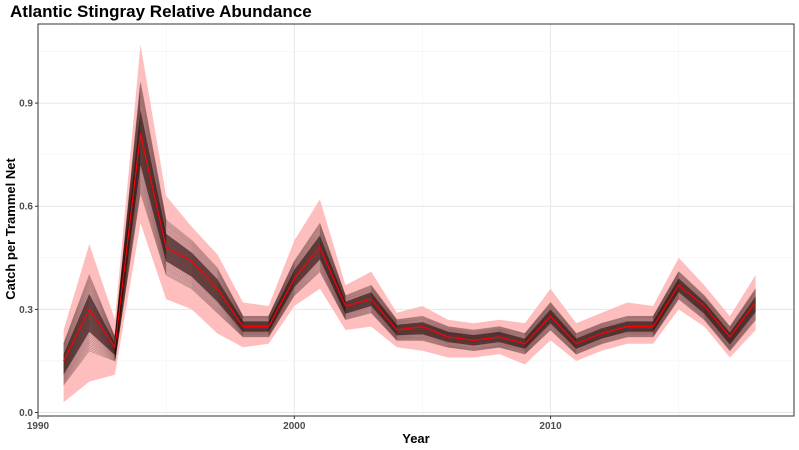 This screenshot has width=799, height=450. Describe the element at coordinates (415, 438) in the screenshot. I see `x-axis-title: Year` at that location.